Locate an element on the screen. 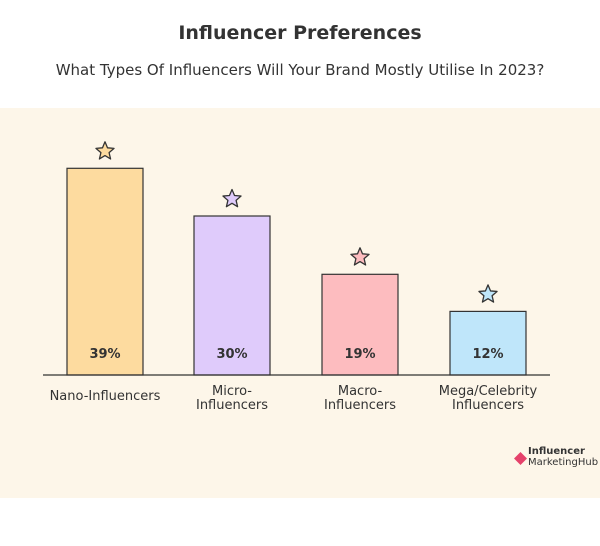 The image size is (600, 546). logo-line1: Influencer is located at coordinates (556, 451).